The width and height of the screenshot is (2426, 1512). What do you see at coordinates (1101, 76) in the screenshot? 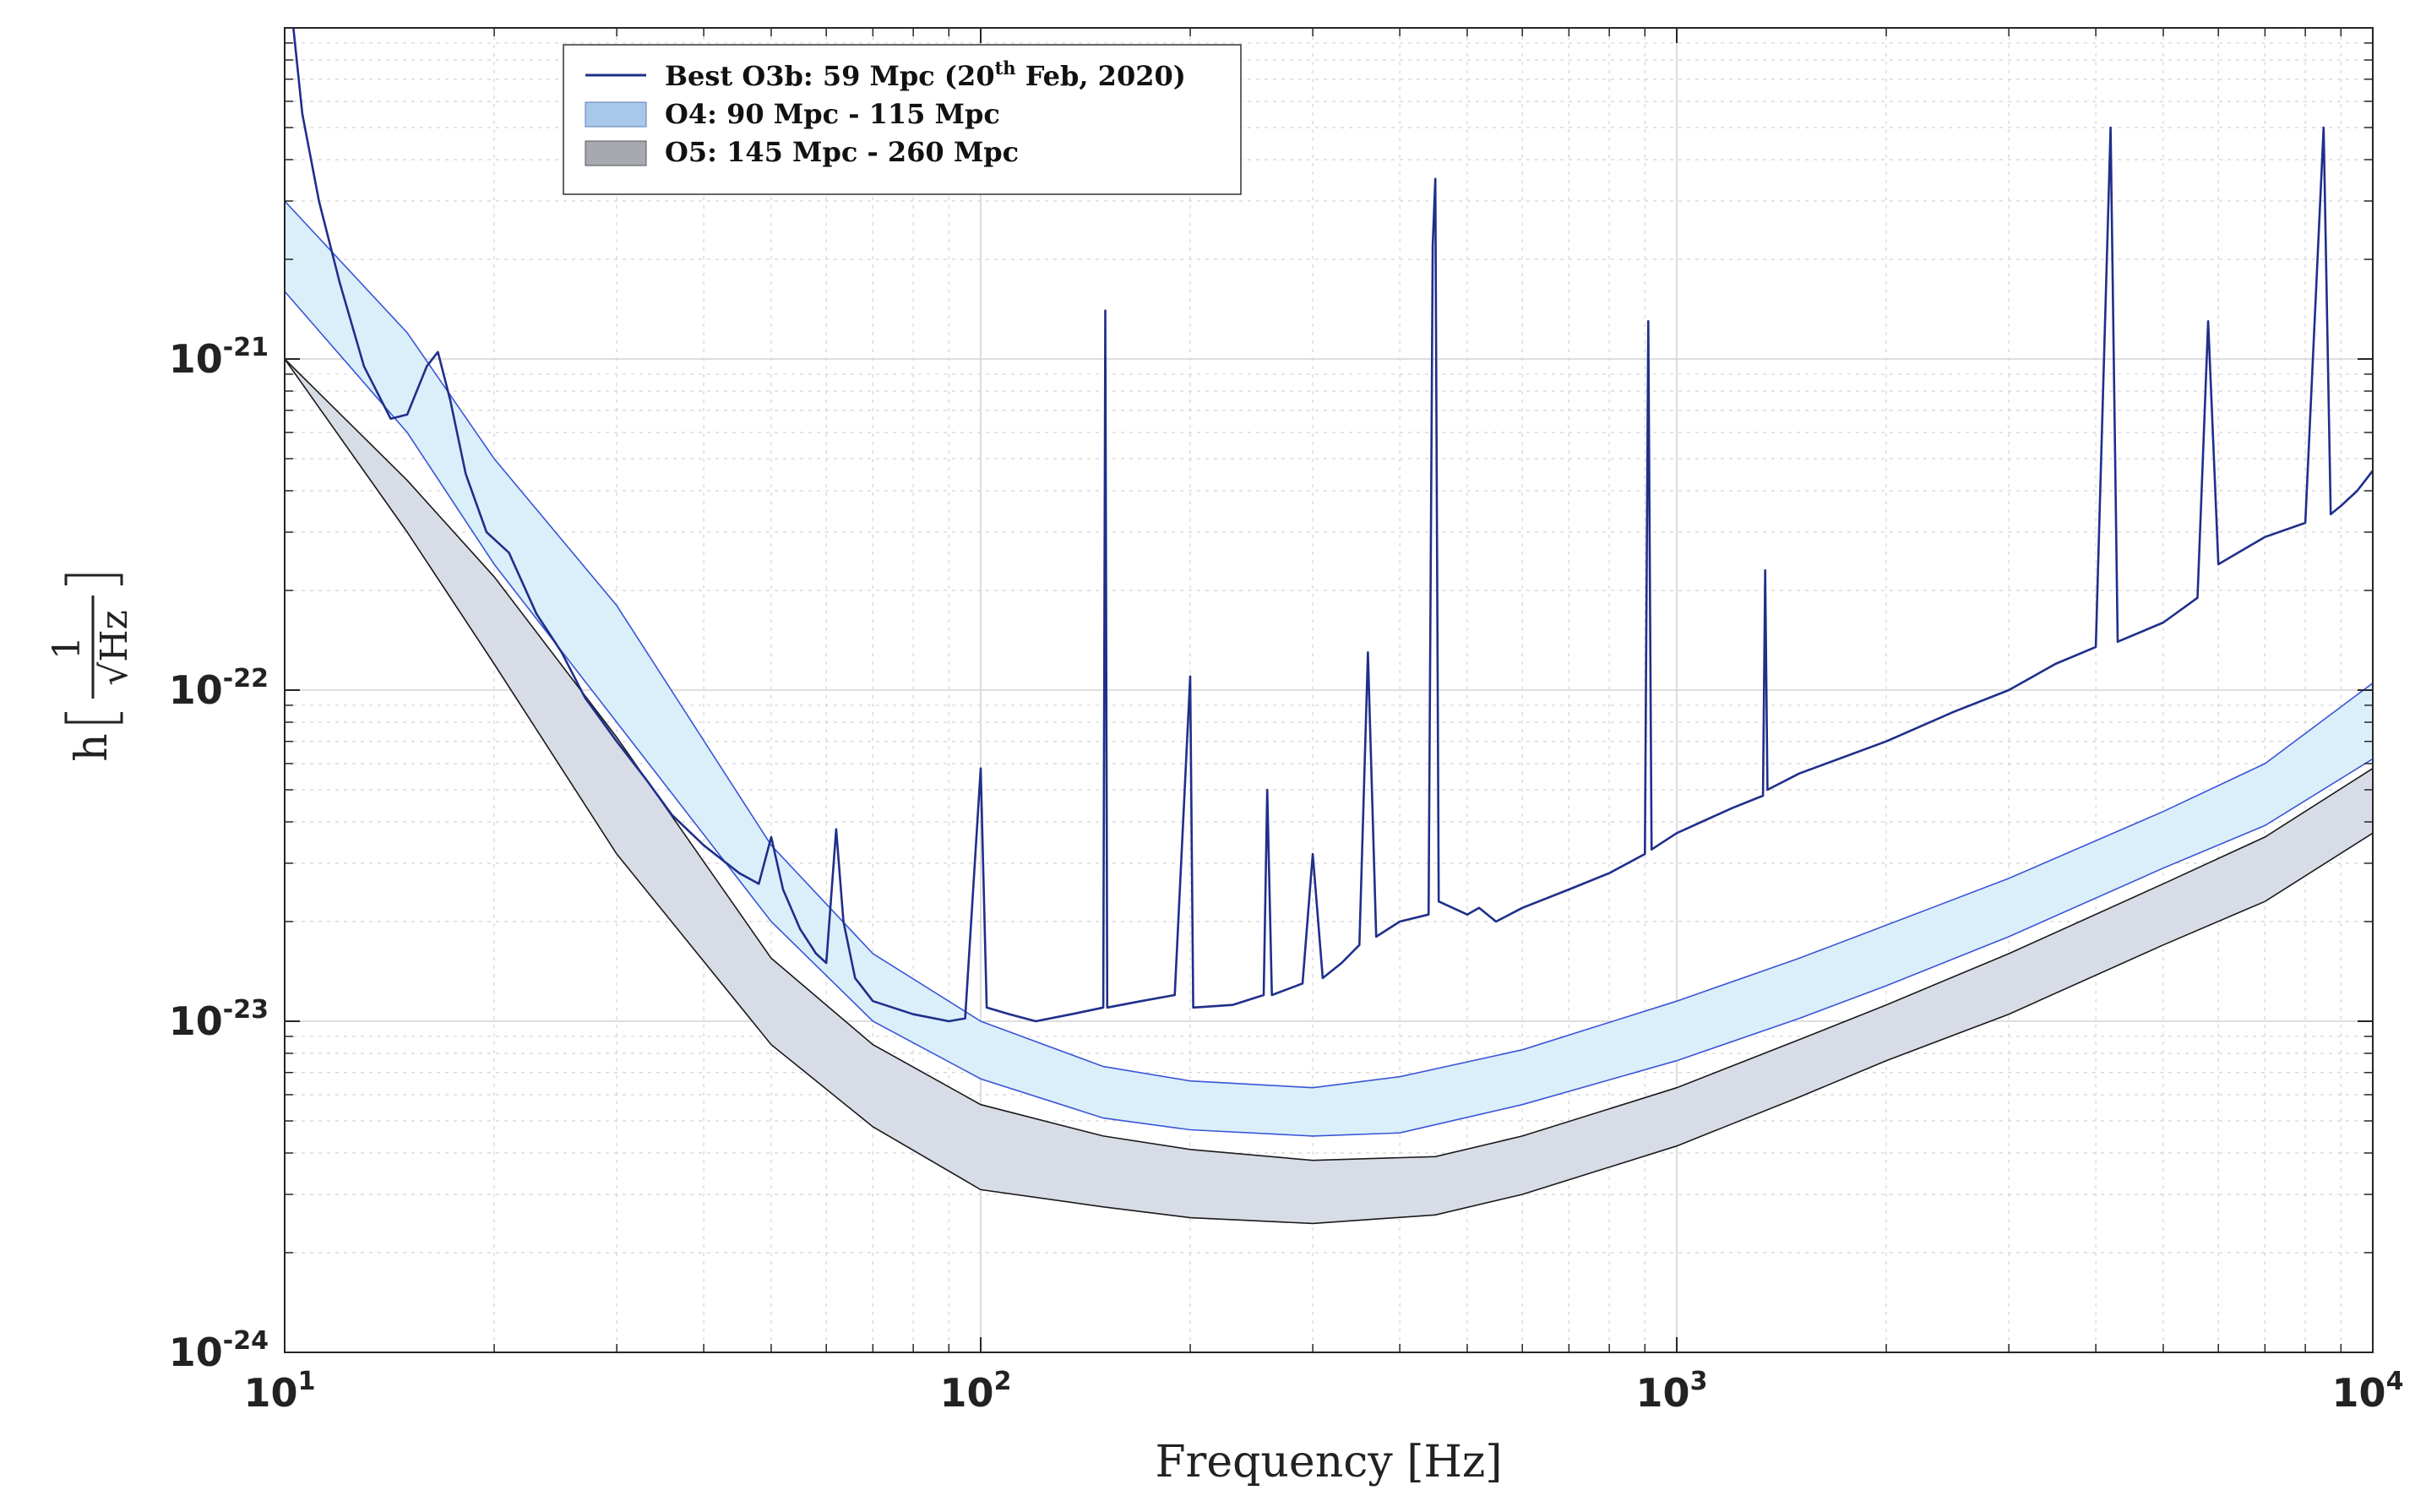
I see `legend-o3b-label-end: Feb, 2020)` at bounding box center [1101, 76].